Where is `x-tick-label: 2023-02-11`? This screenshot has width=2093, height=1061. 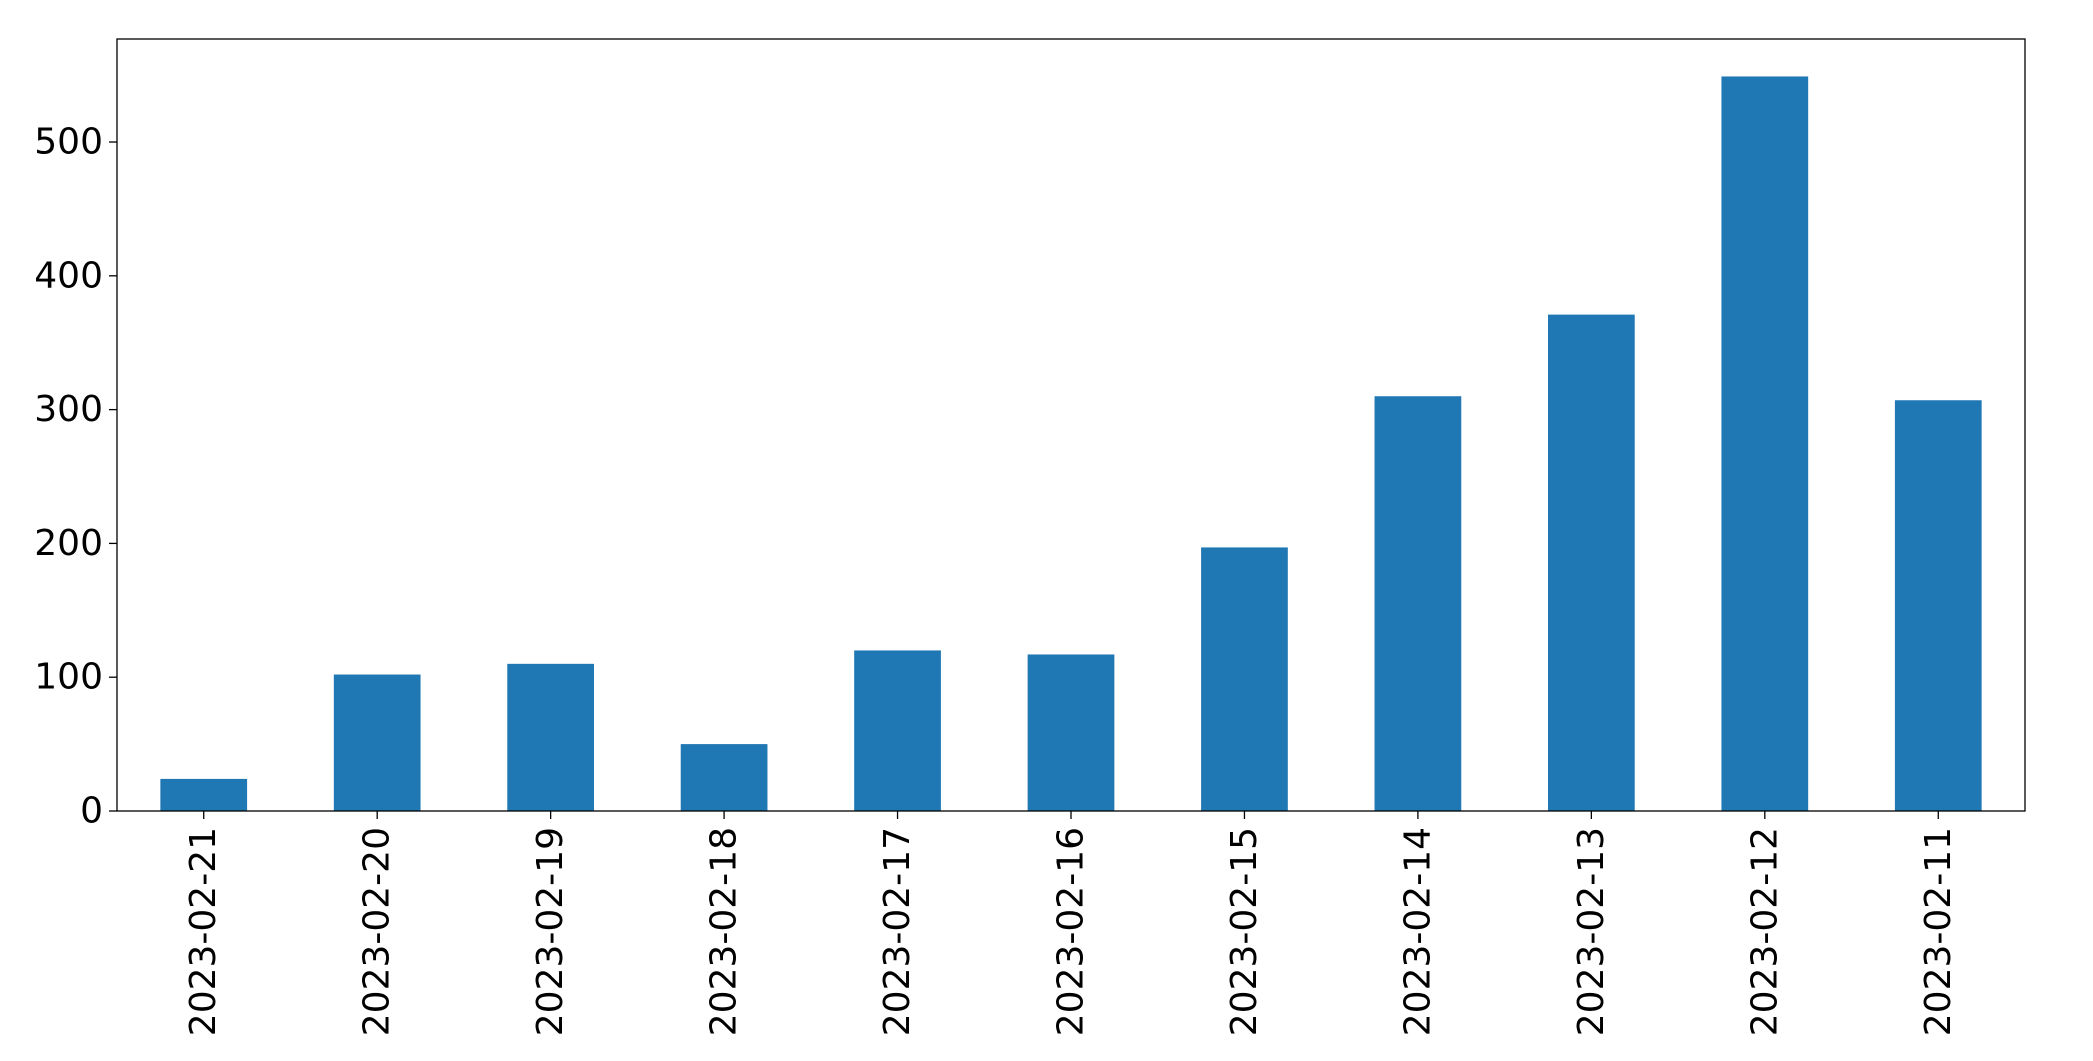
x-tick-label: 2023-02-11 is located at coordinates (1938, 931).